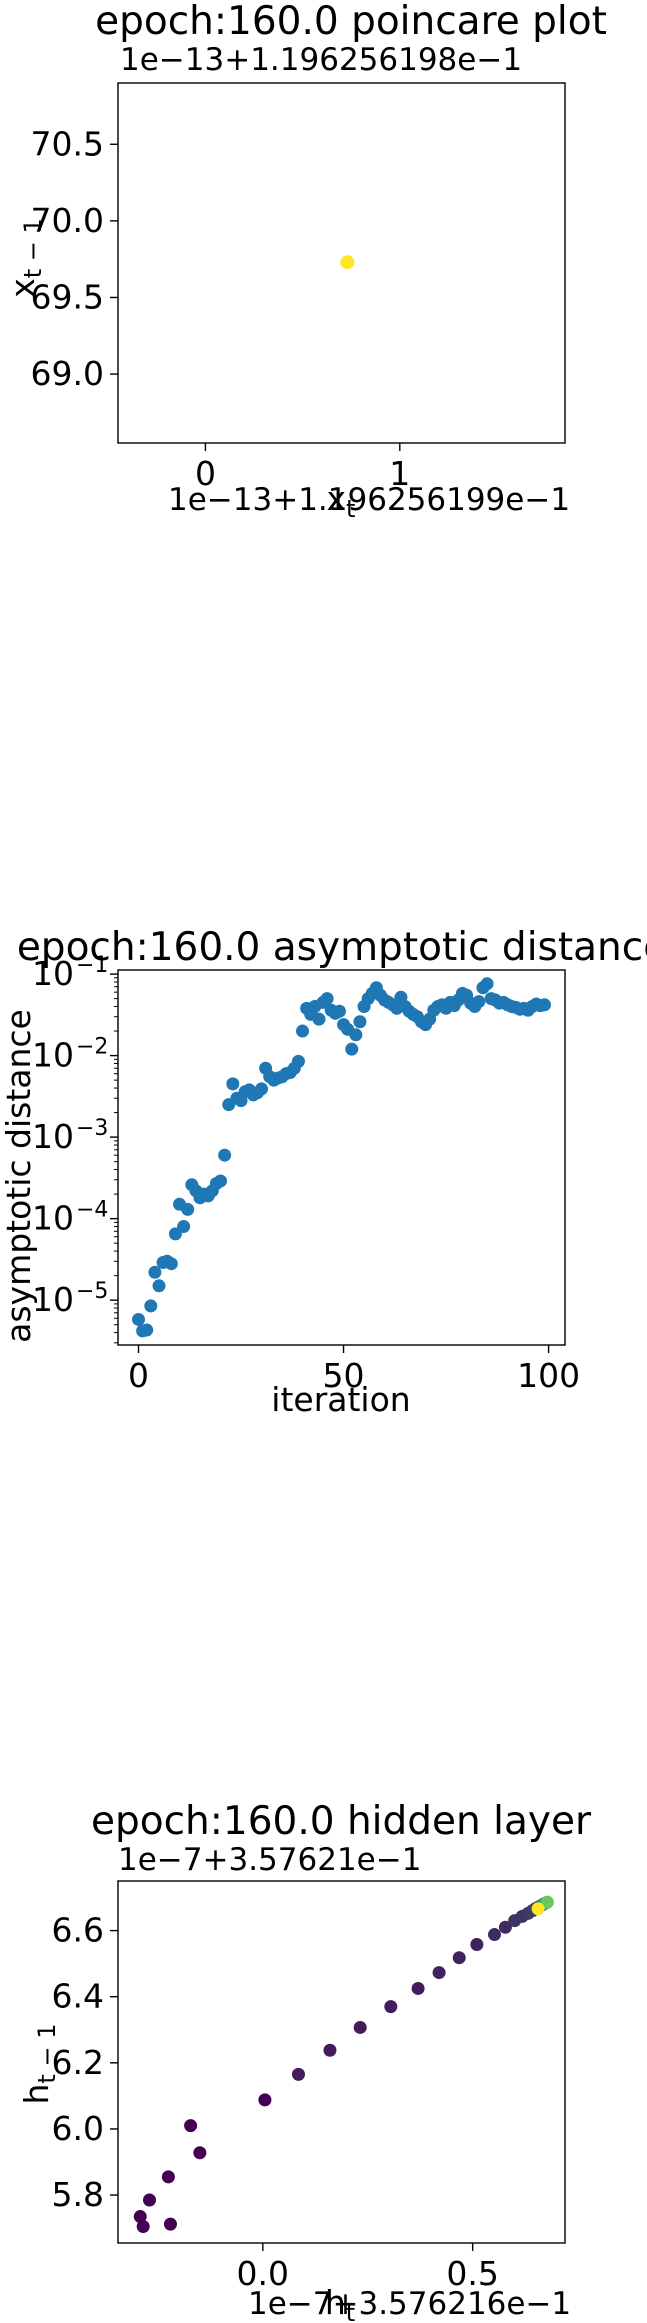 This screenshot has height=2323, width=647. I want to click on x-axis: 0 50 100, so click(354, 1370).